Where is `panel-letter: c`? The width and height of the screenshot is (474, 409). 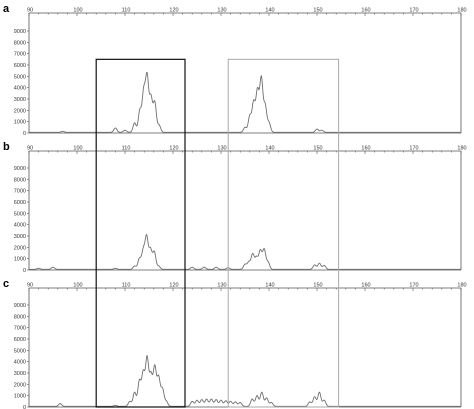
panel-letter: c is located at coordinates (6, 284).